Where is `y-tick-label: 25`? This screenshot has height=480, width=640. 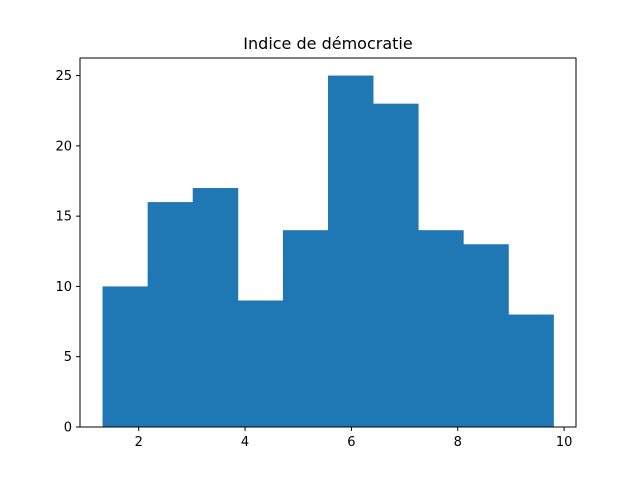 y-tick-label: 25 is located at coordinates (63, 76).